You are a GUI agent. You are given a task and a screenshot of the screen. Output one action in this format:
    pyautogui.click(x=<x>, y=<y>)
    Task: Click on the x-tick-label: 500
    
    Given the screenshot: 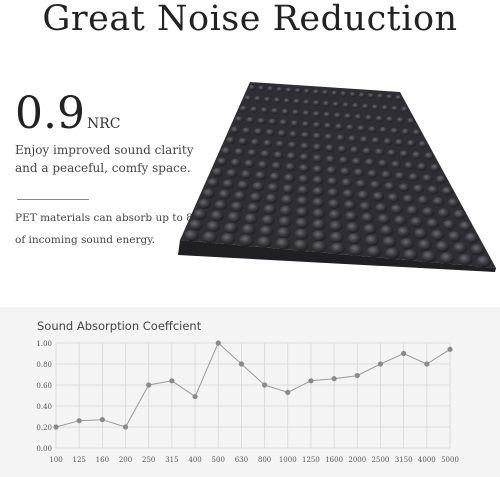 What is the action you would take?
    pyautogui.click(x=218, y=460)
    